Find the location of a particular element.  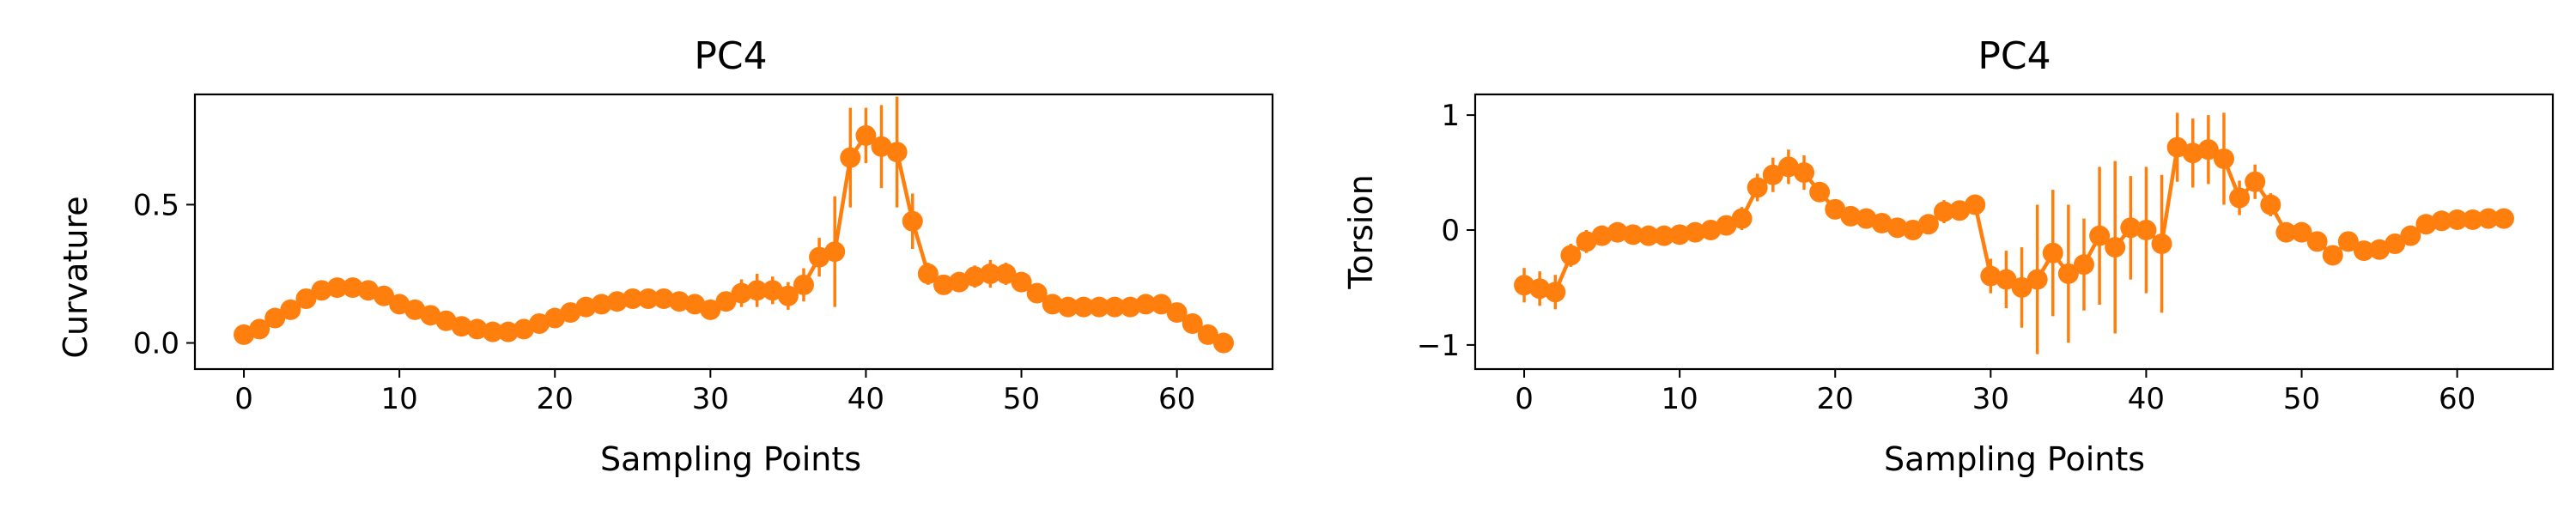

curvature-y-tick-label: 0.0 is located at coordinates (156, 344).